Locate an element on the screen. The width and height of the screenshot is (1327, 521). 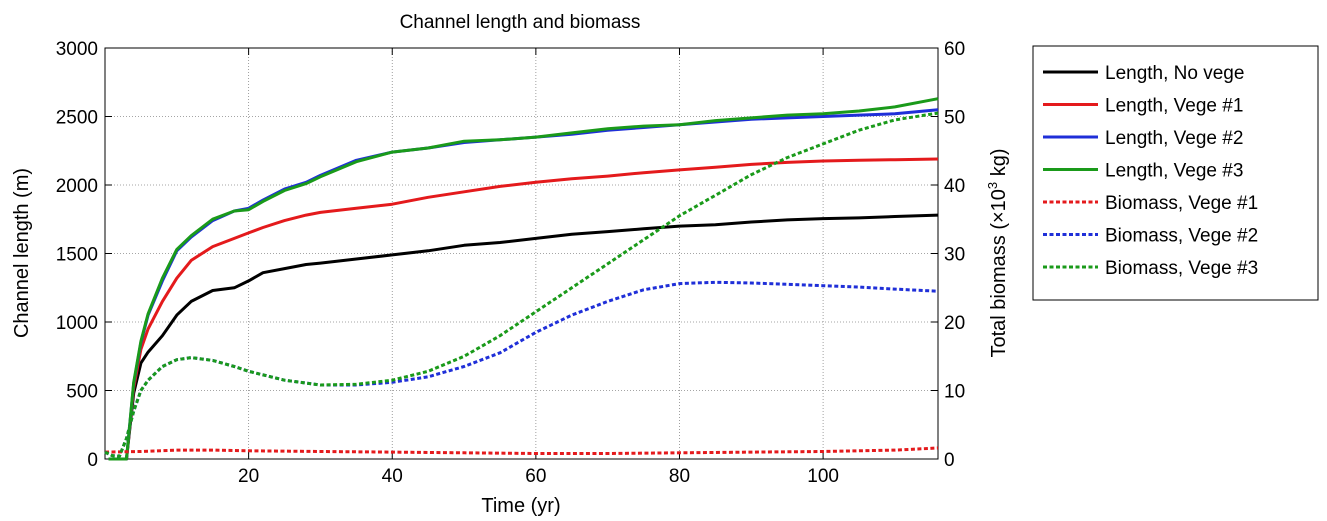
x-axis-label: Time (yr) is located at coordinates (520, 506).